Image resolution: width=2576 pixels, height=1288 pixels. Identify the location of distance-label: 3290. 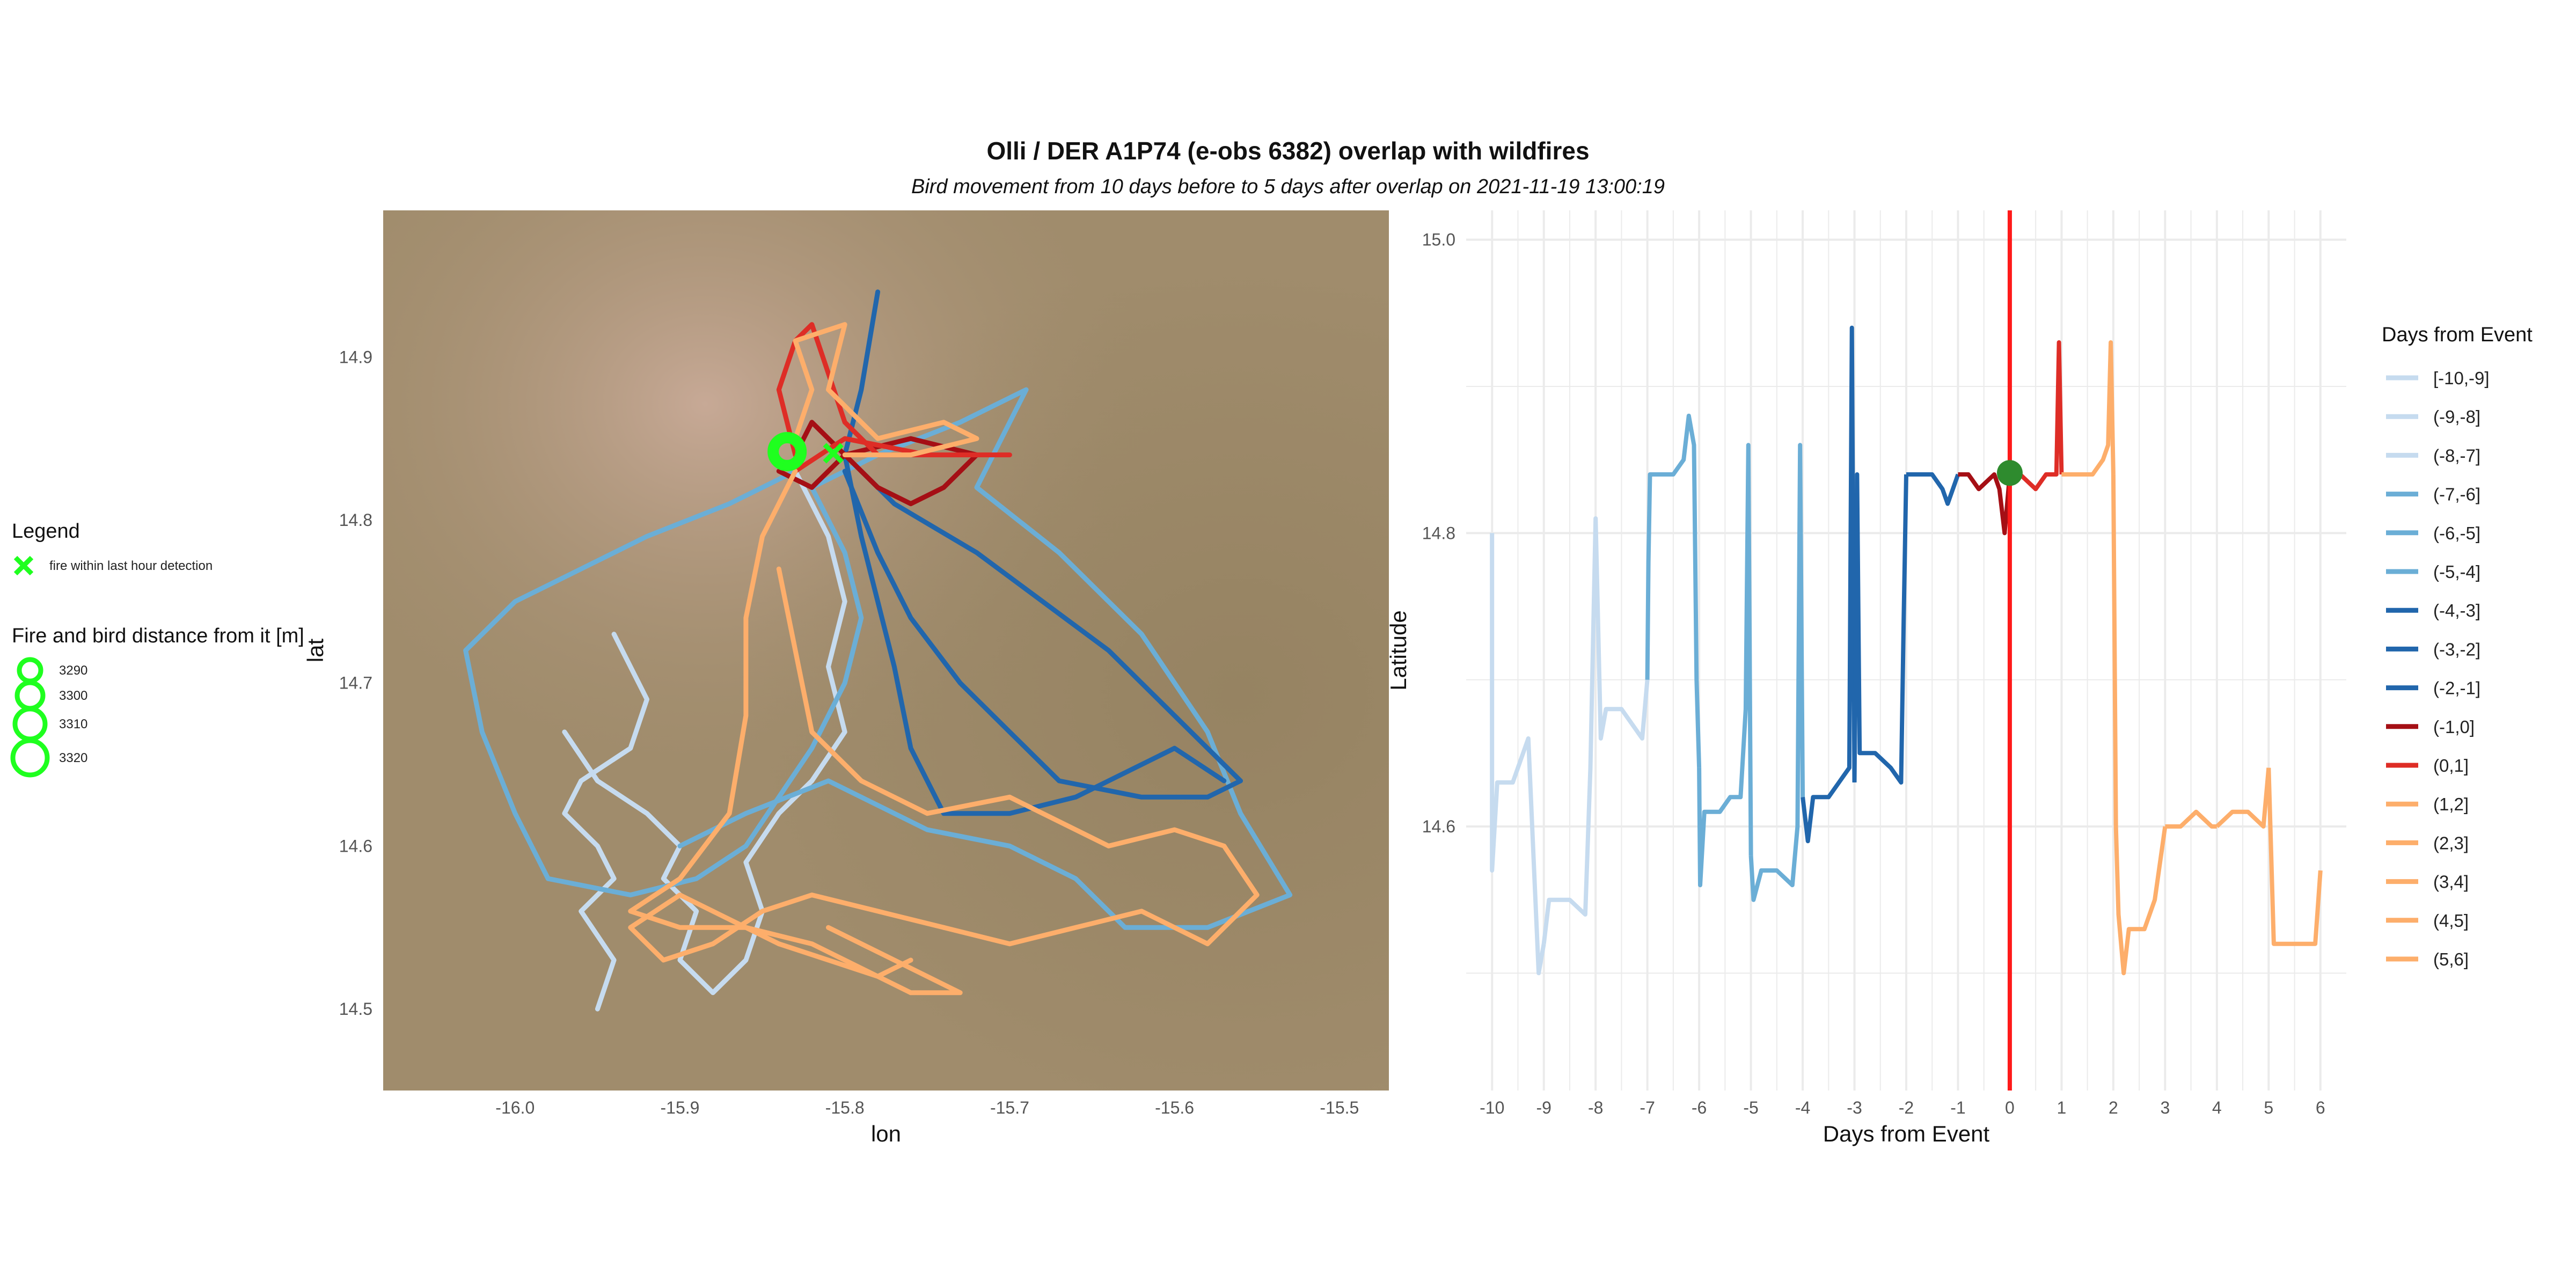
(73, 670).